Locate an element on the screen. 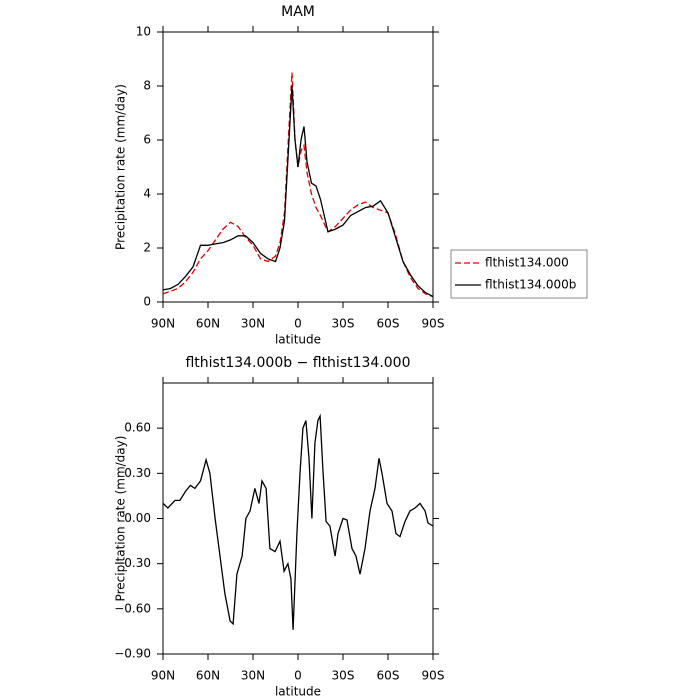 Image resolution: width=700 pixels, height=700 pixels. y-tick-label: −0.90 is located at coordinates (132, 654).